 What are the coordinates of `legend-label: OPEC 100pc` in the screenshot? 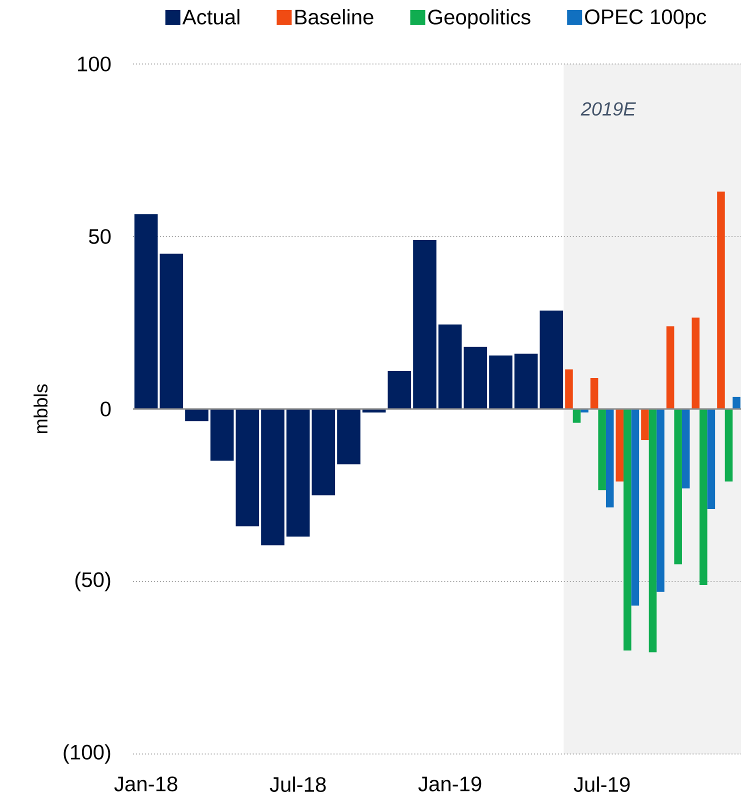 It's located at (645, 18).